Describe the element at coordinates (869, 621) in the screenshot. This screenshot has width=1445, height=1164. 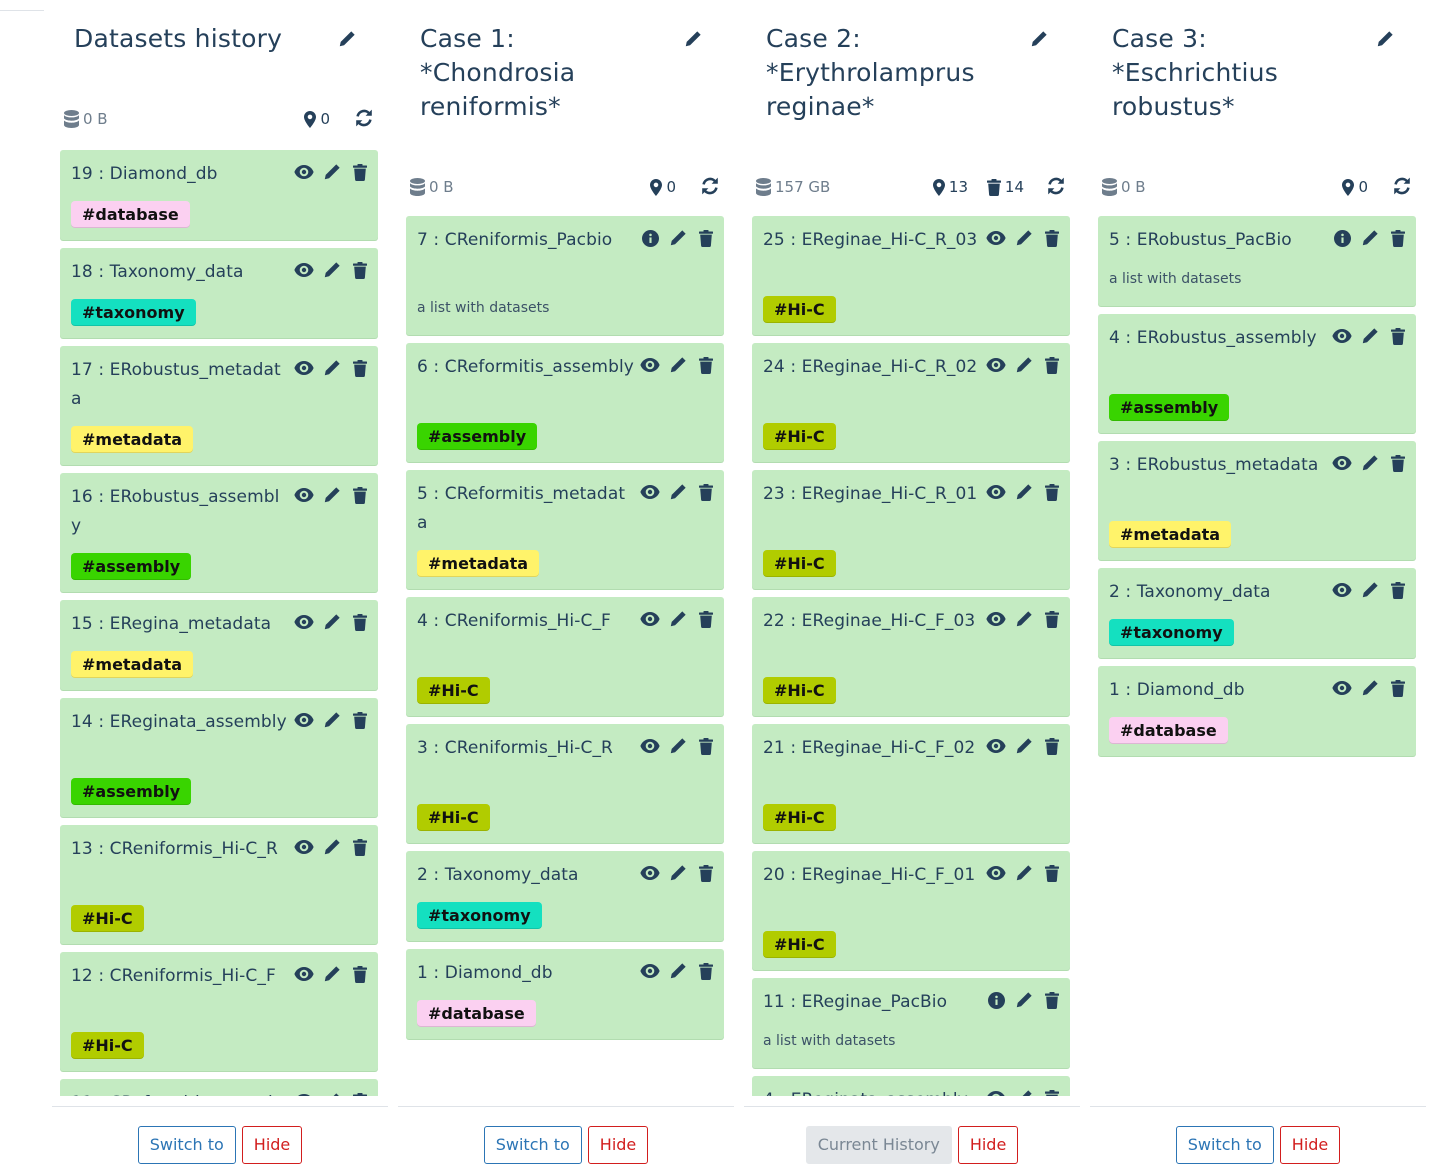
I see `dataset-name: 22 : EReginae_Hi-C_F_03` at that location.